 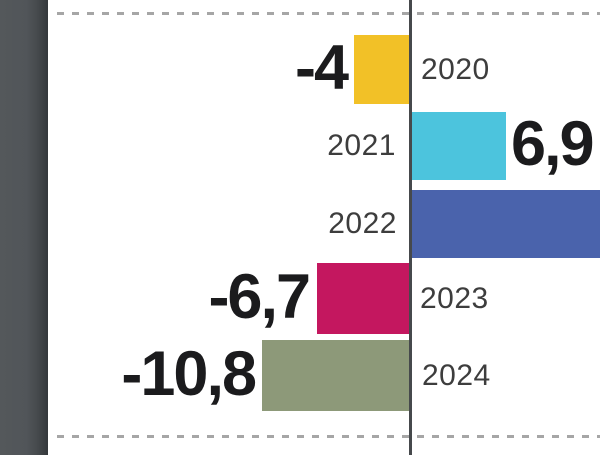 What do you see at coordinates (553, 144) in the screenshot?
I see `value-label-2021: 6,9` at bounding box center [553, 144].